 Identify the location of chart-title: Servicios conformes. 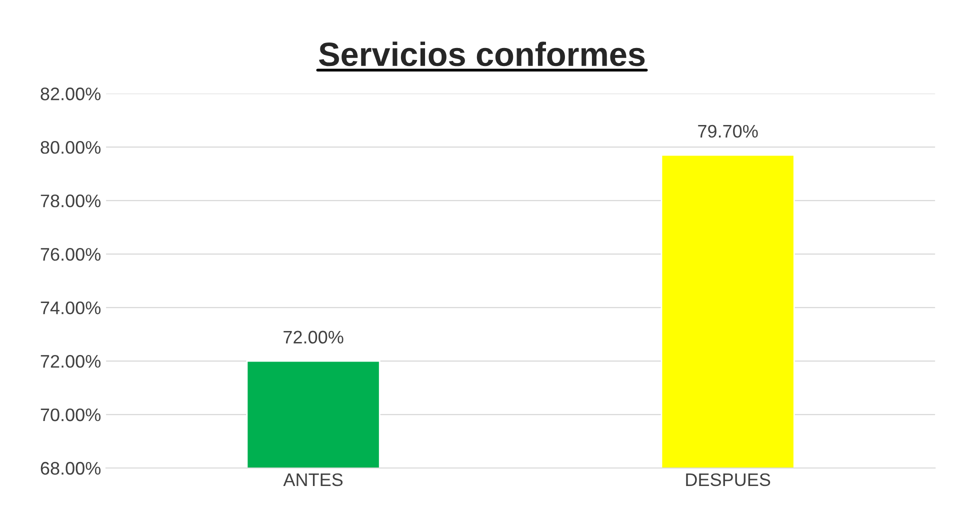
(482, 54).